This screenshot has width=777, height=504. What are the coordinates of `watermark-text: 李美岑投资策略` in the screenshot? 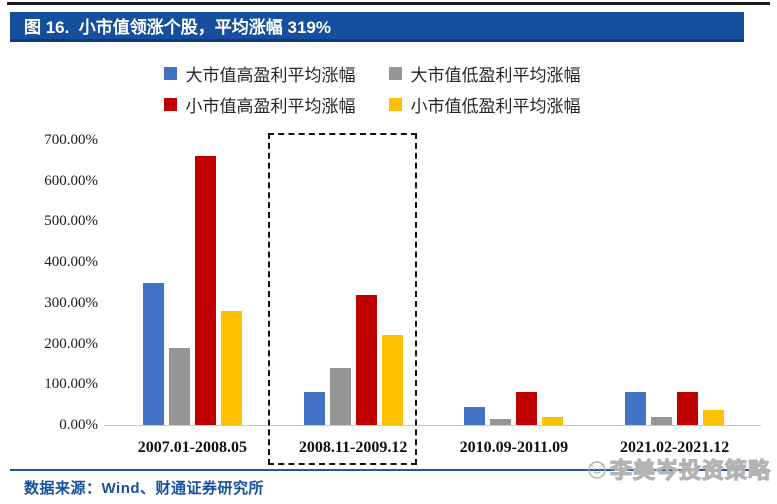 It's located at (690, 470).